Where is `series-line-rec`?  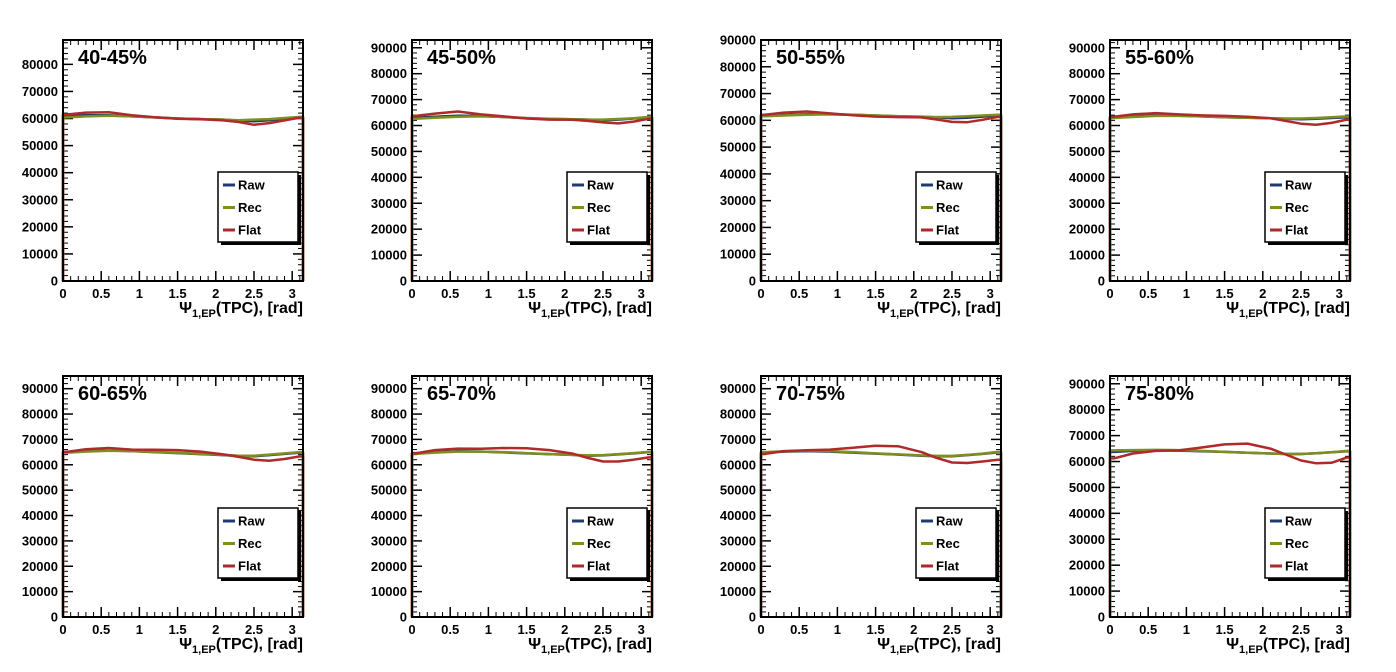 series-line-rec is located at coordinates (1230, 532).